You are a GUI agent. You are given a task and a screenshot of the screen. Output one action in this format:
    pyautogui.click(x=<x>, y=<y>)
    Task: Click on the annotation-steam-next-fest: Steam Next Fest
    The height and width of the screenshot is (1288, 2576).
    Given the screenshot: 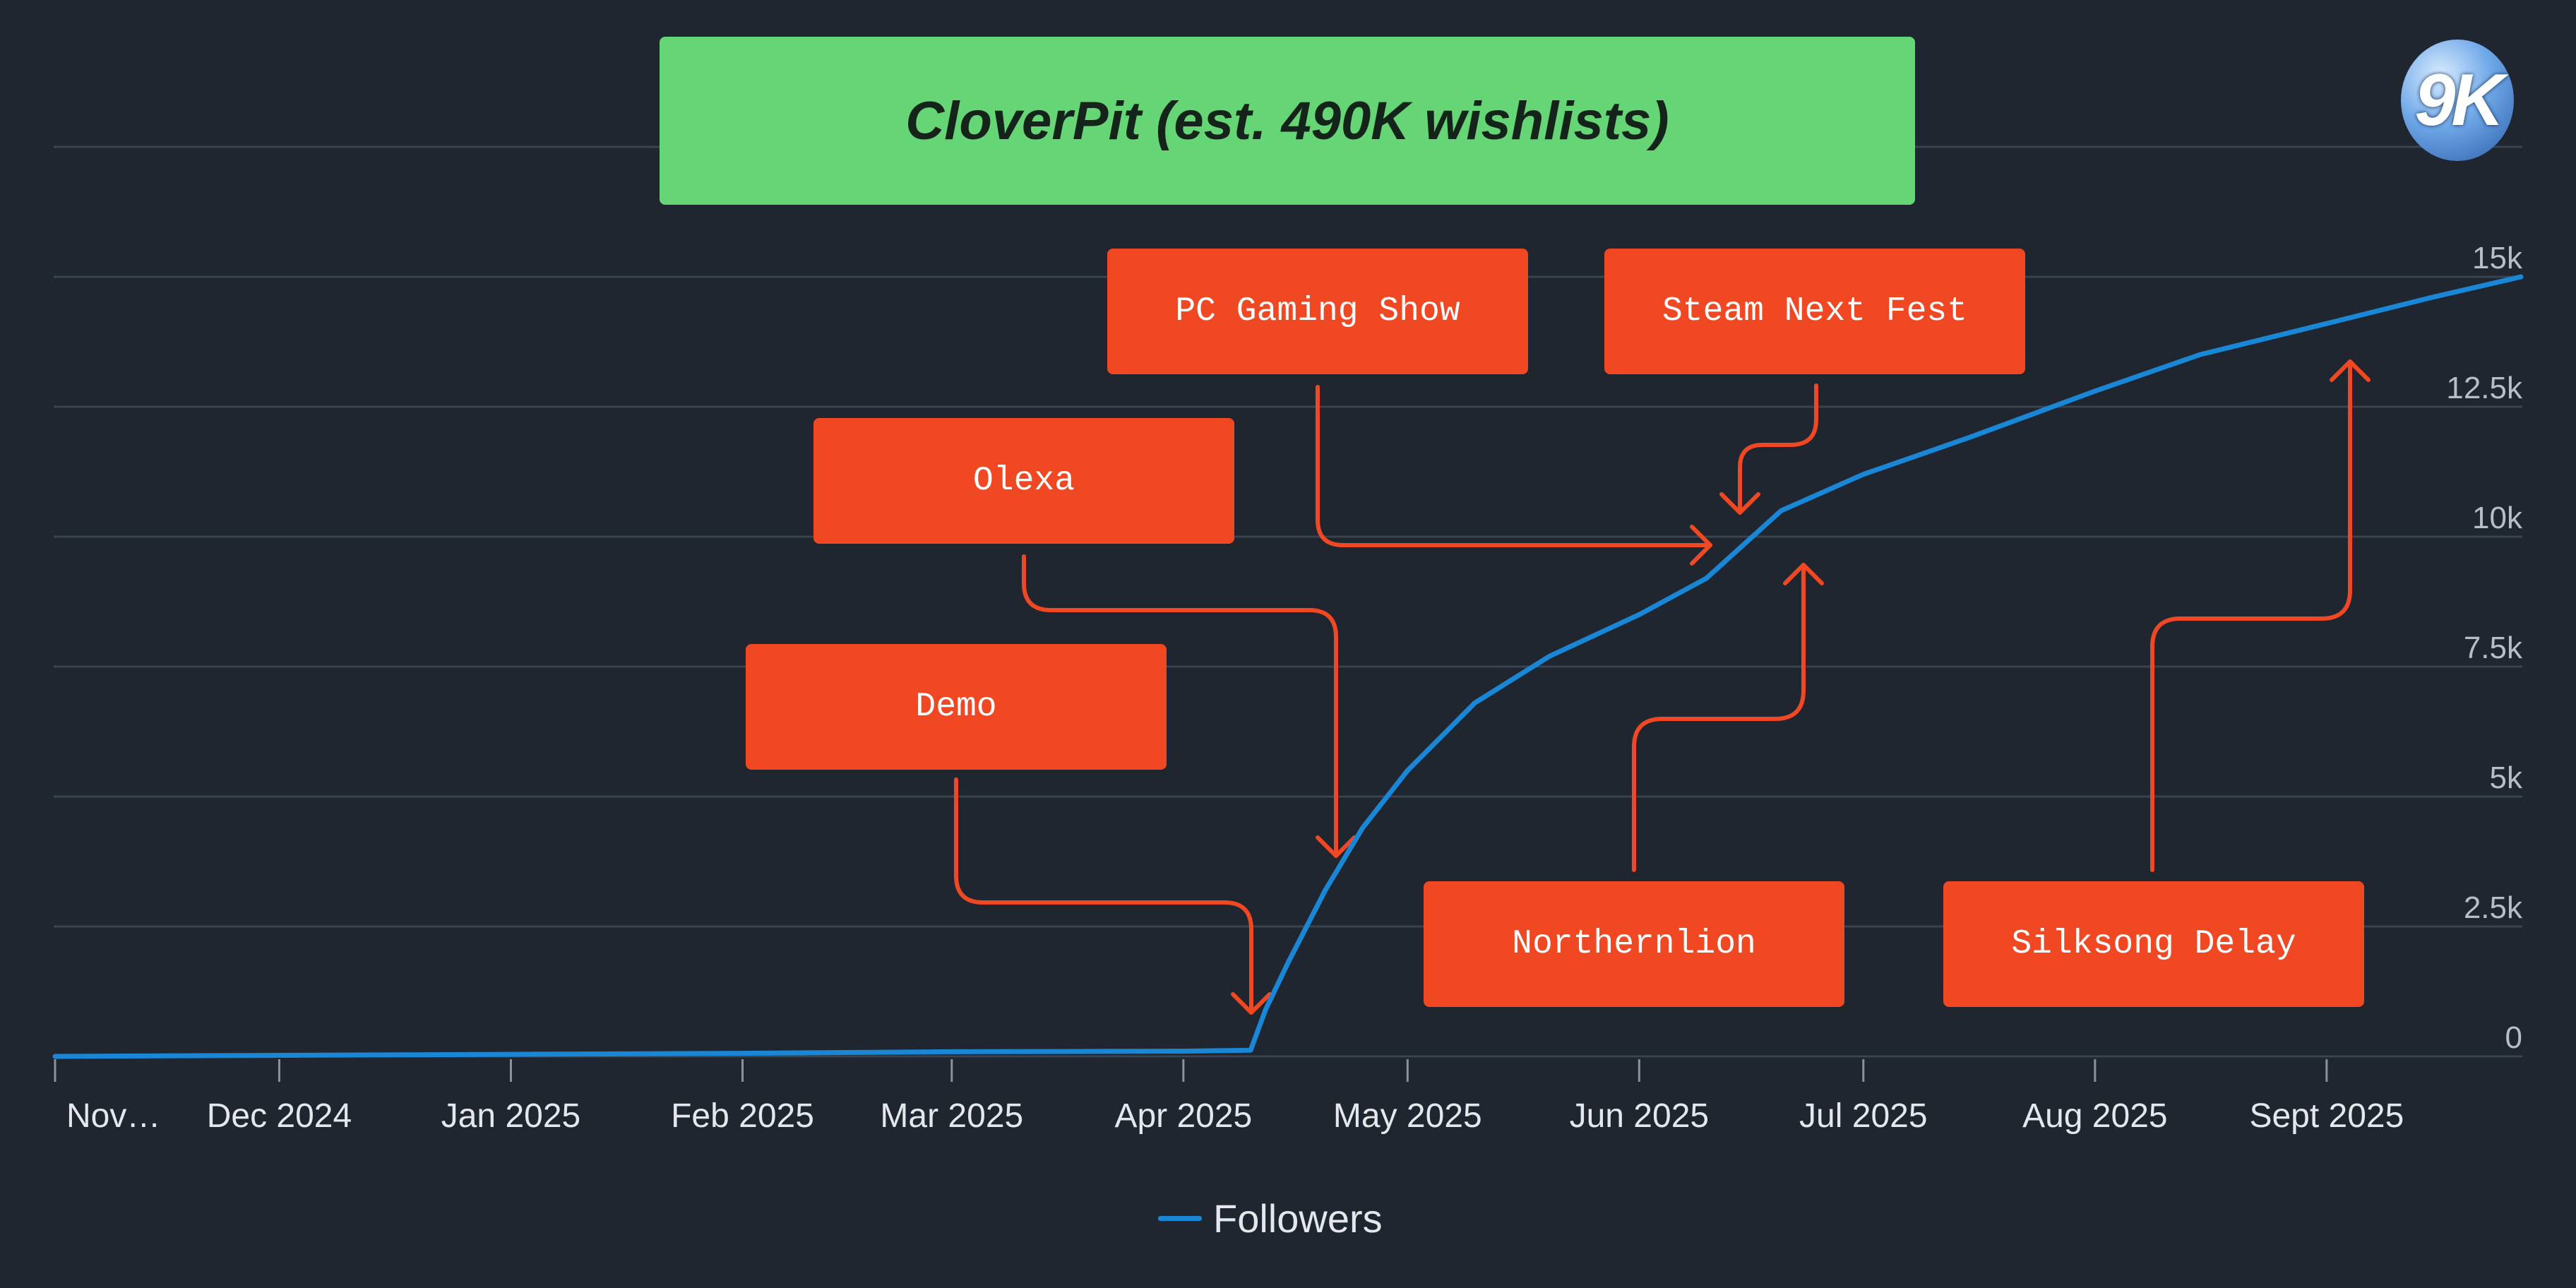 What is the action you would take?
    pyautogui.click(x=1814, y=311)
    